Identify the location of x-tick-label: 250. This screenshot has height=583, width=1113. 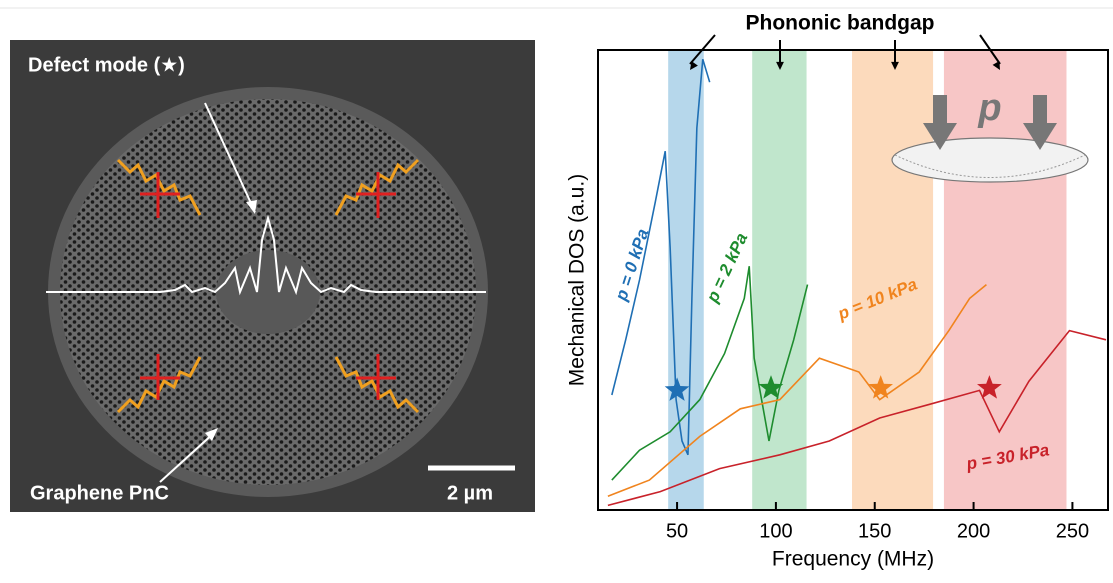
(1072, 531).